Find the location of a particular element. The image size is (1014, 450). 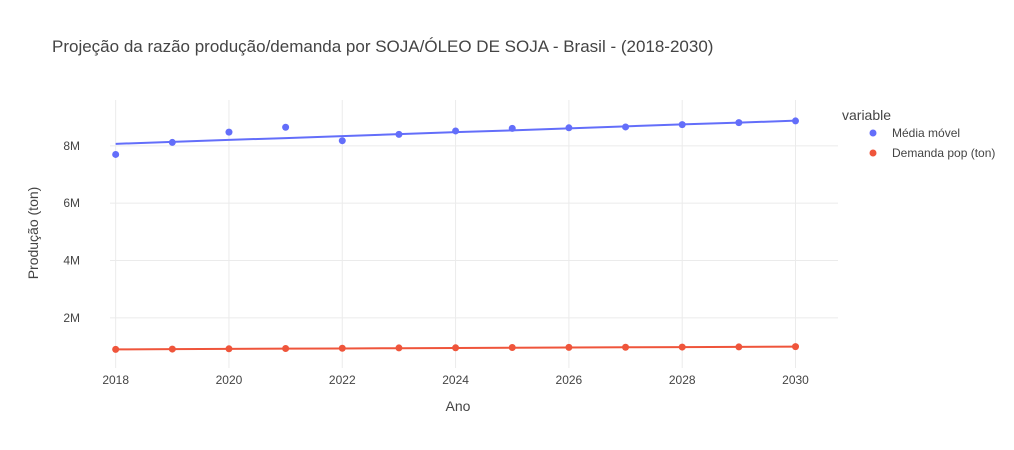

series-demanda-pop-ton is located at coordinates (456, 348).